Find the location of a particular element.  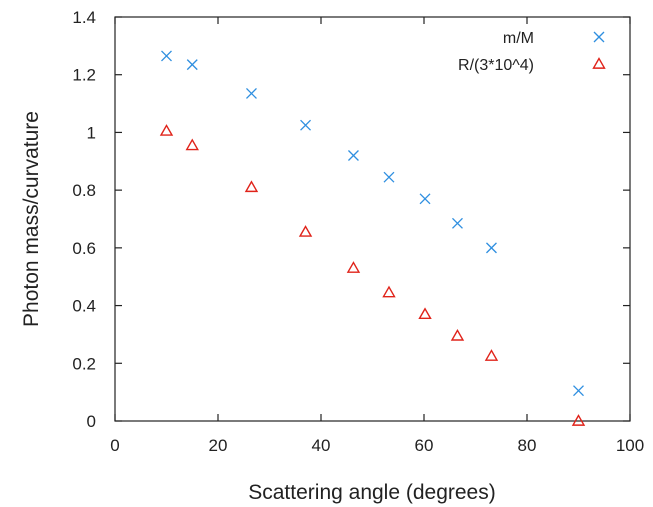

legend: m/M R/(3*10^4) is located at coordinates (532, 52).